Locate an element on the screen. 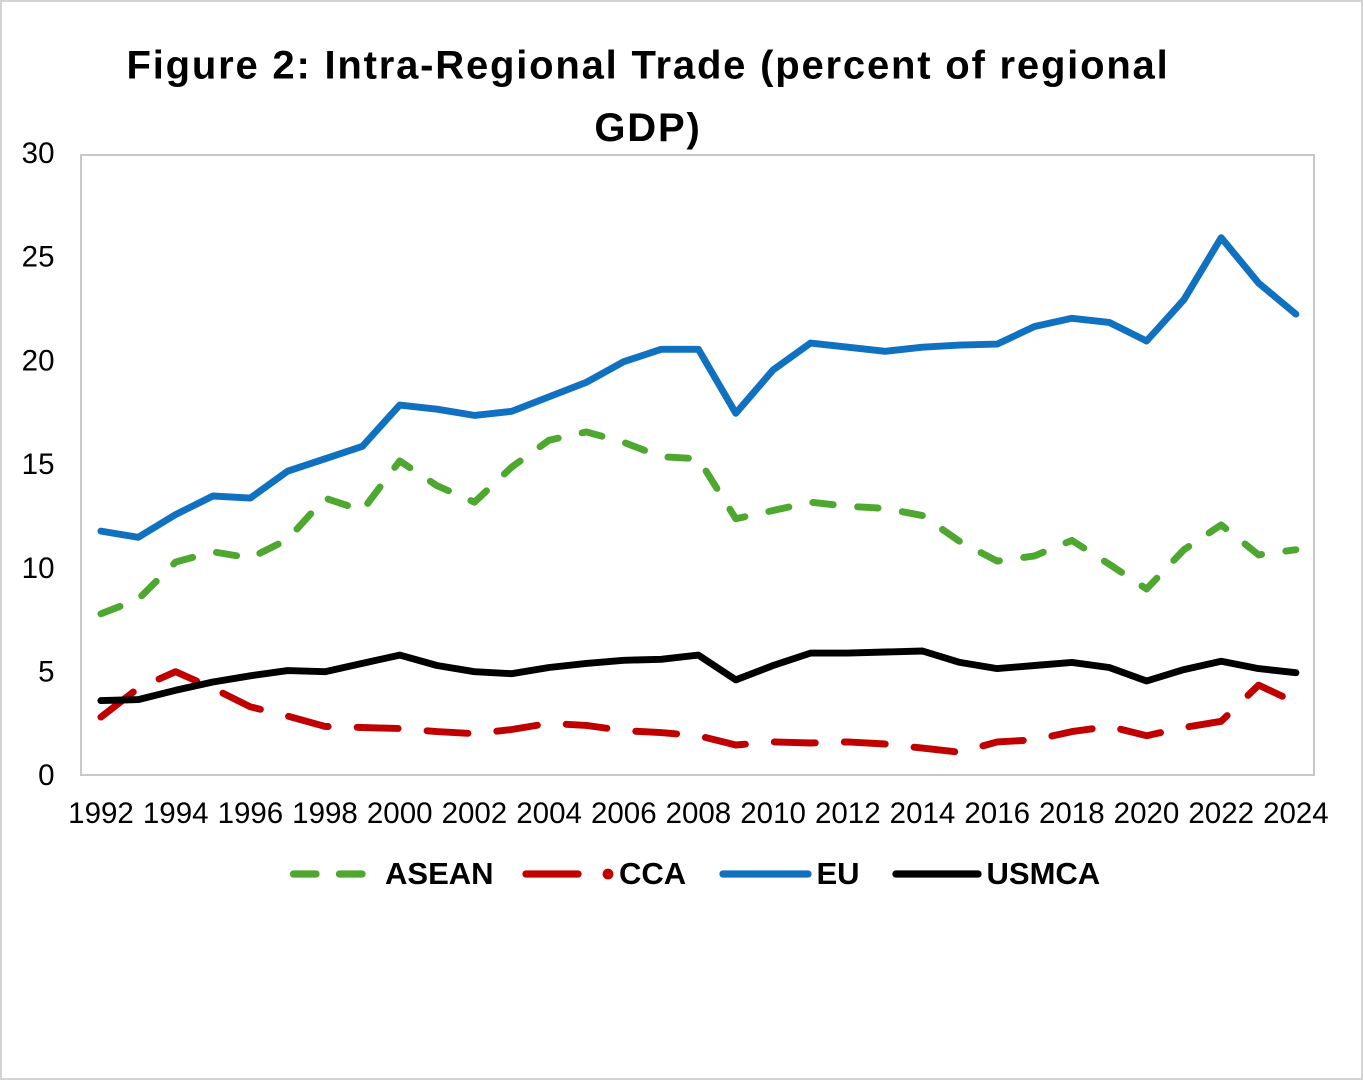 The image size is (1363, 1080). svg-text: CCA is located at coordinates (652, 873).